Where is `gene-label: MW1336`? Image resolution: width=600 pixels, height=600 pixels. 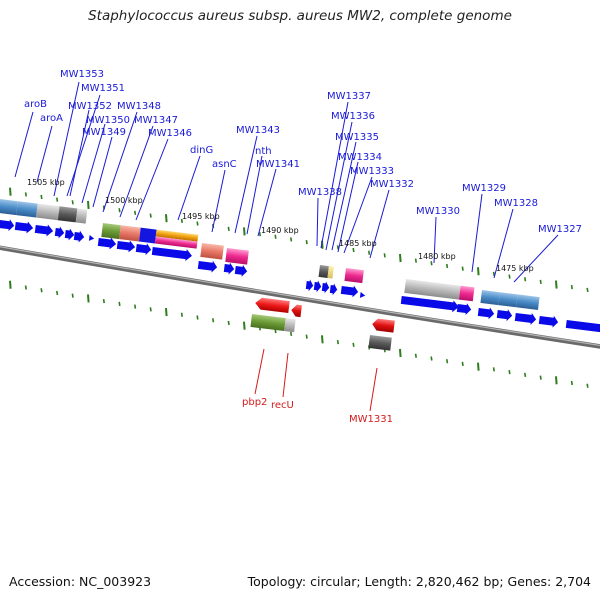 gene-label: MW1336 is located at coordinates (353, 116).